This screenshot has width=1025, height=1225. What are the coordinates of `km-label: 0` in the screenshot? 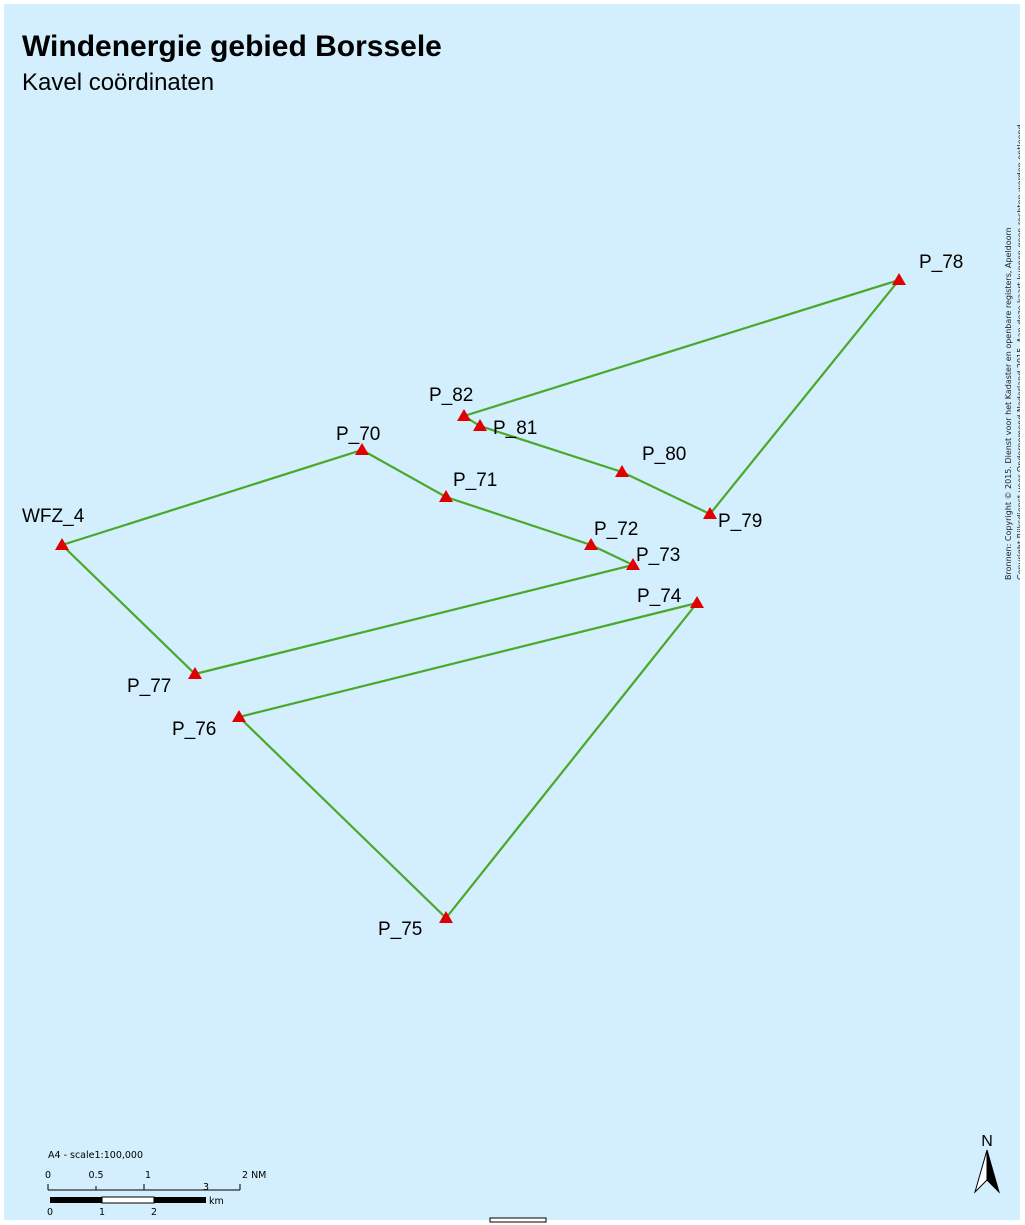 It's located at (50, 1212).